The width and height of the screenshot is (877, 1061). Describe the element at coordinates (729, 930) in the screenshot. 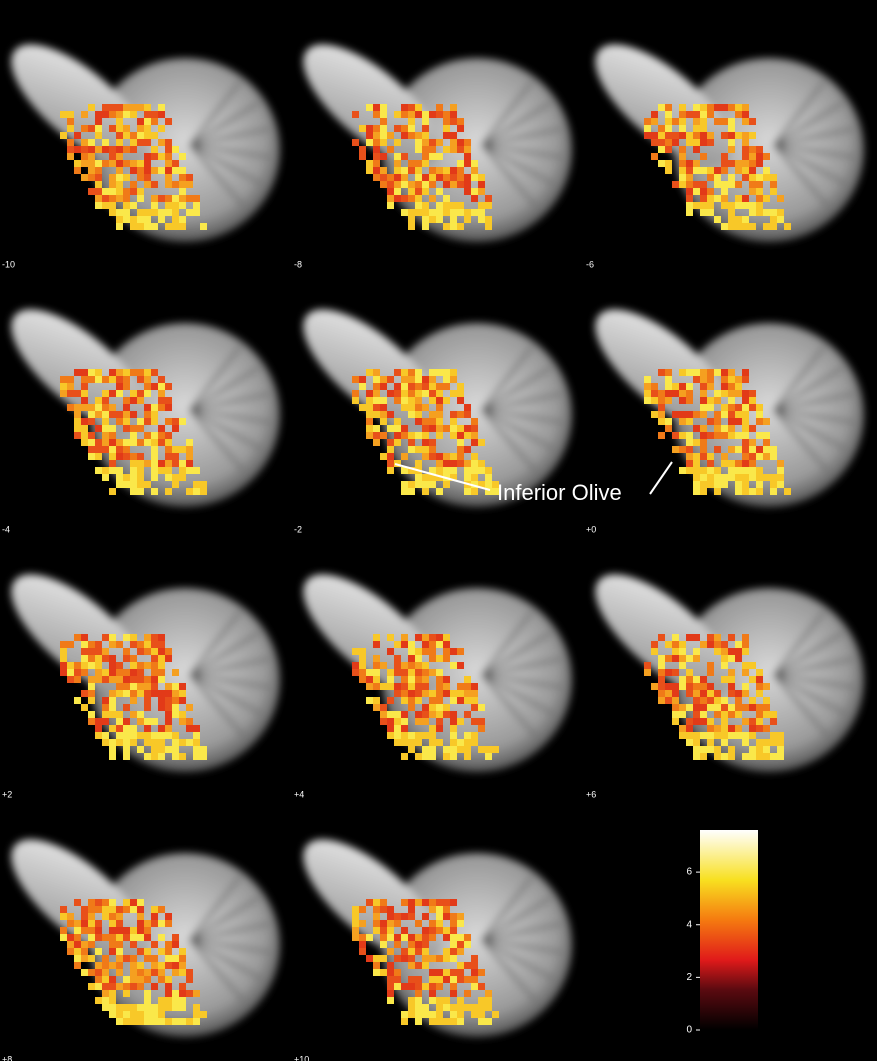

I see `colorbar` at that location.